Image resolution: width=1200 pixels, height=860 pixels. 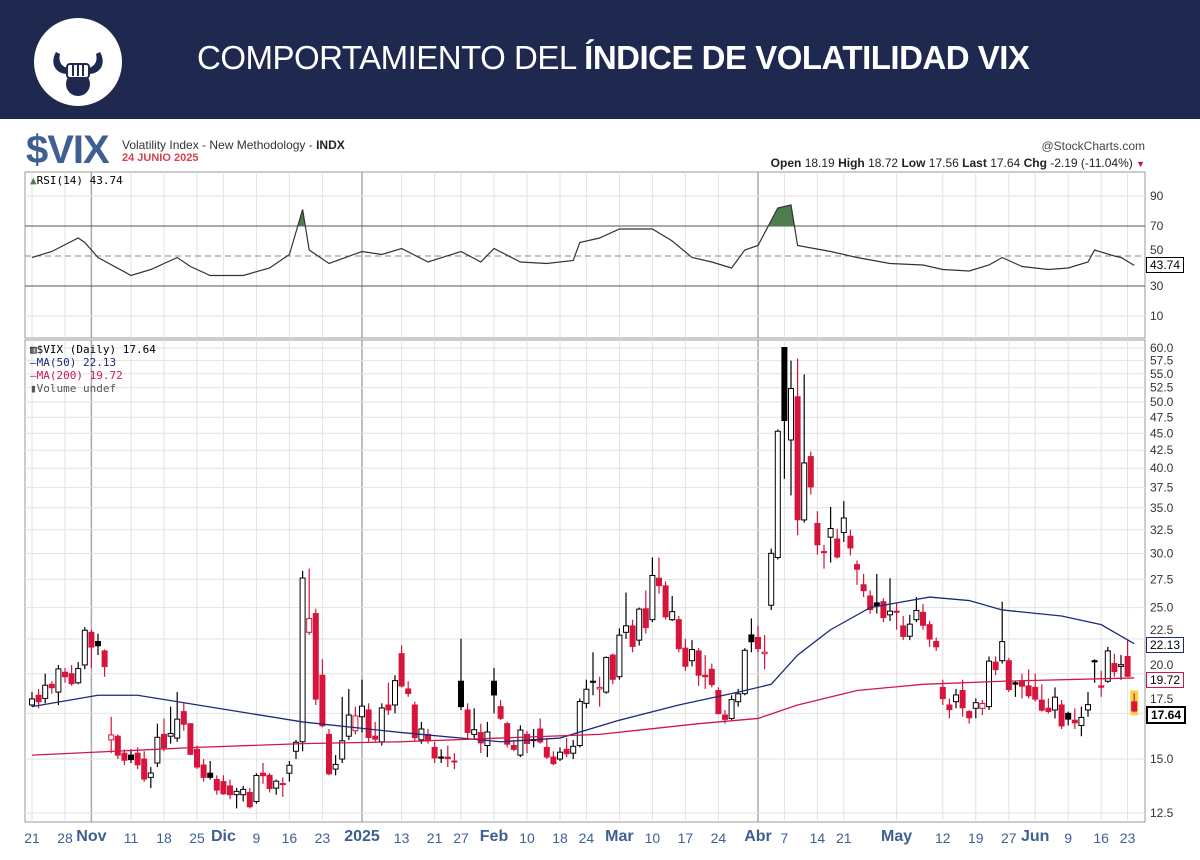 What do you see at coordinates (883, 163) in the screenshot?
I see `high-value: 18.72` at bounding box center [883, 163].